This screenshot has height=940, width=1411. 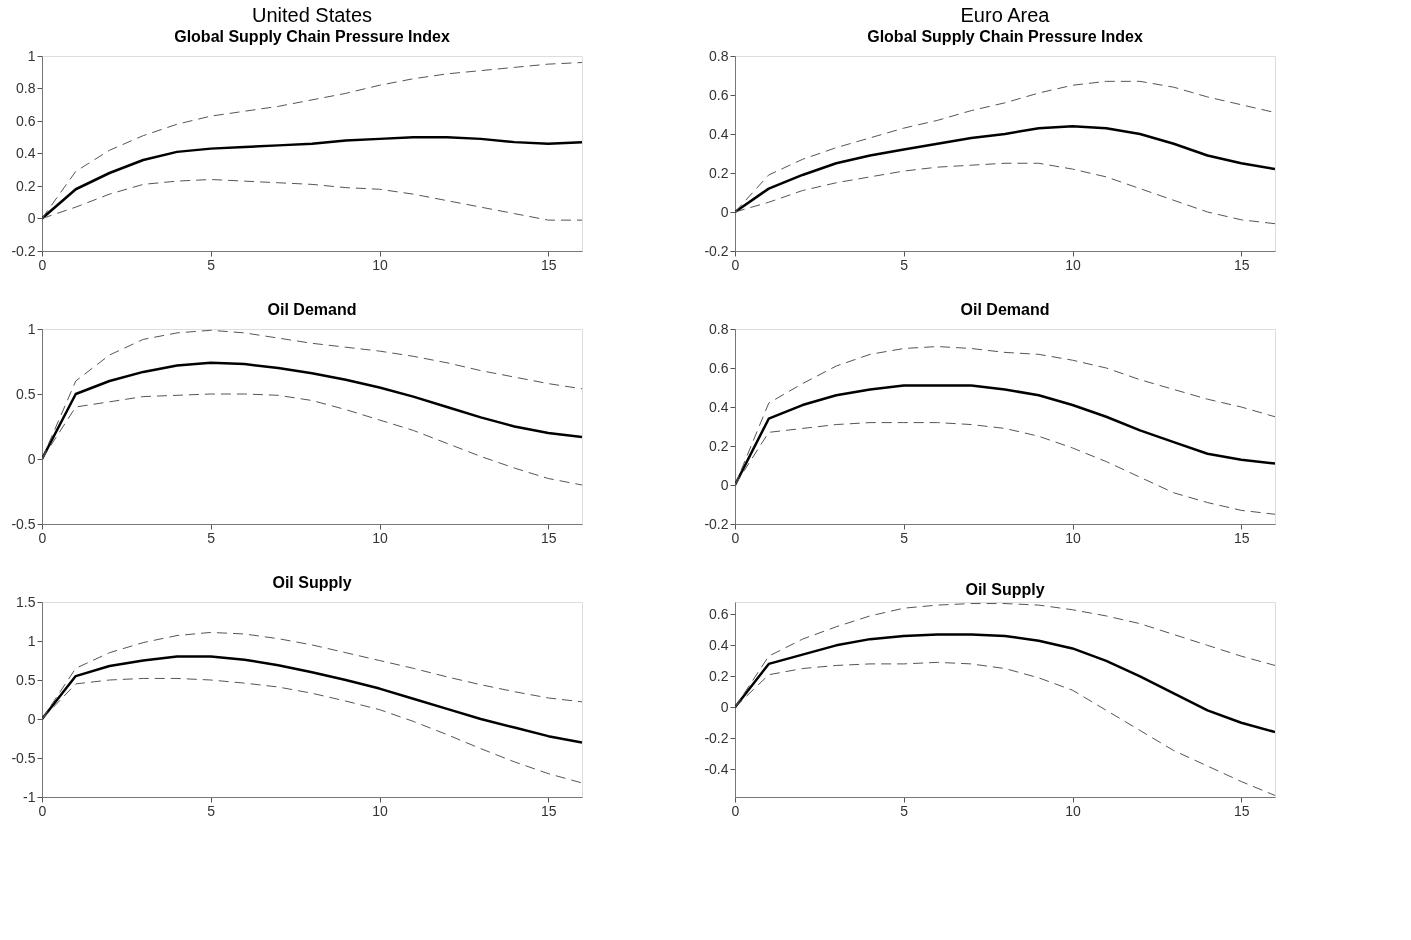 What do you see at coordinates (29, 796) in the screenshot?
I see `y-tick-label: -1` at bounding box center [29, 796].